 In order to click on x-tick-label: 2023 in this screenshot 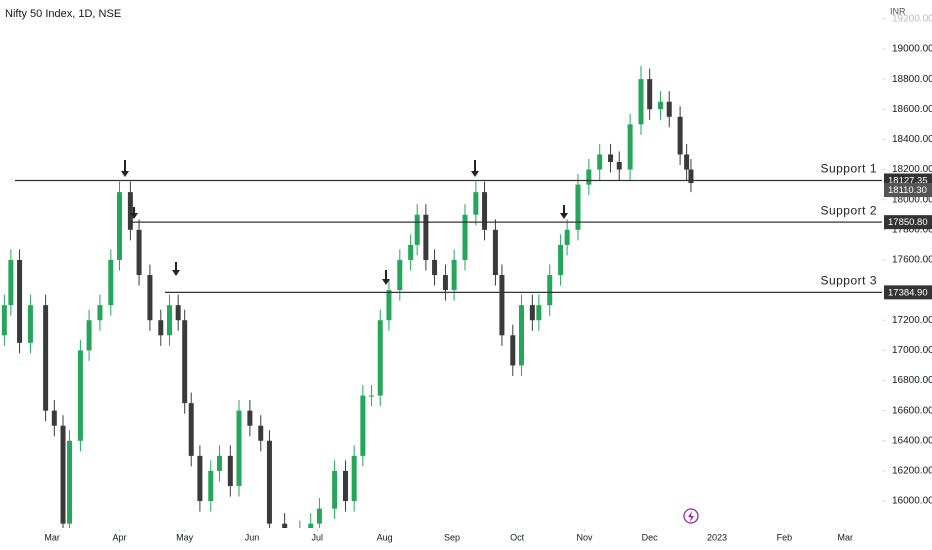, I will do `click(717, 537)`.